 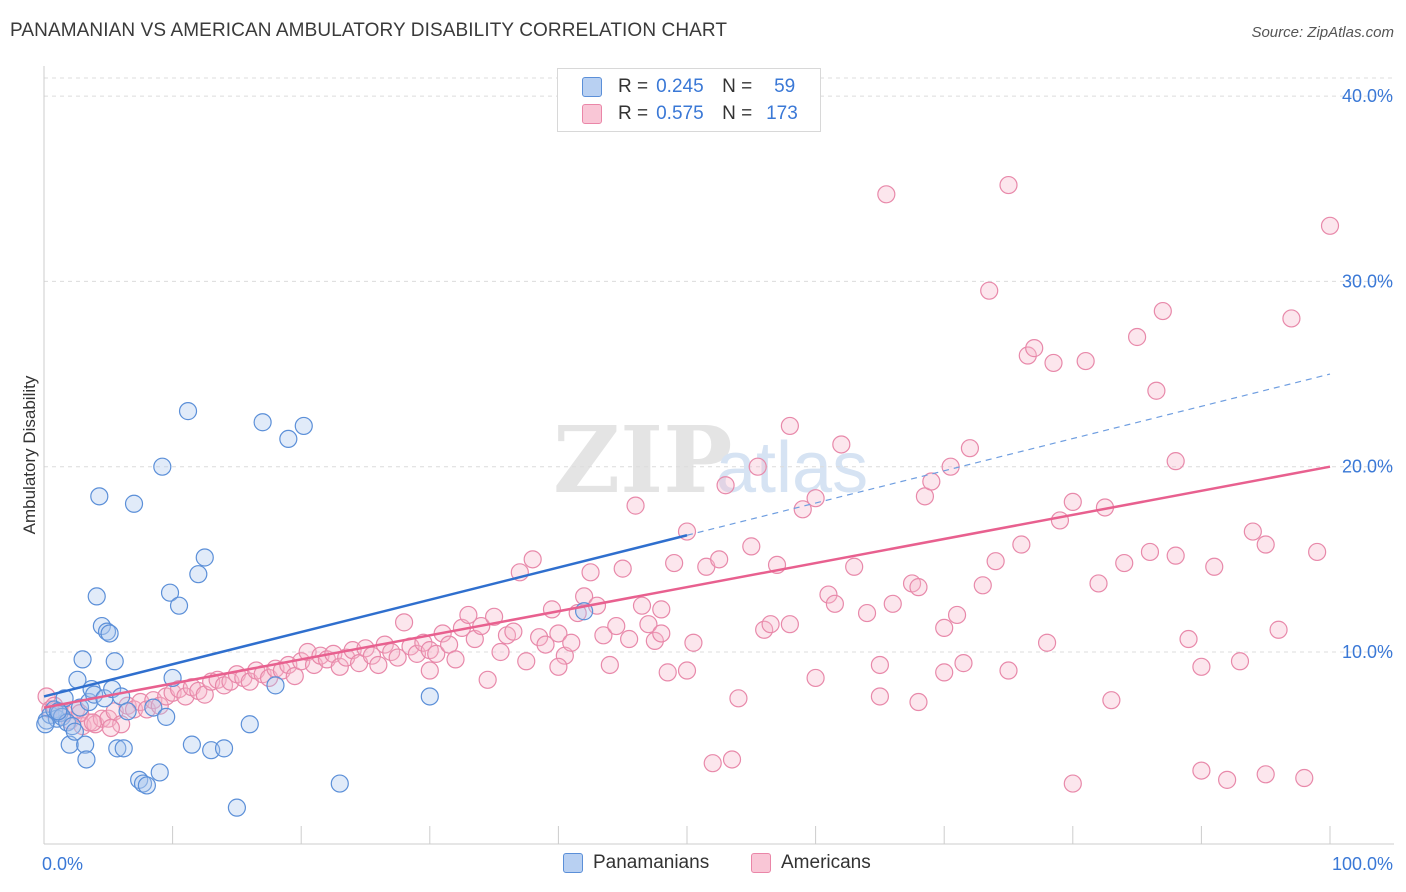 I want to click on stats-legend: R = 0.245 N = 59 R = 0.575 N = 173, so click(x=689, y=100).